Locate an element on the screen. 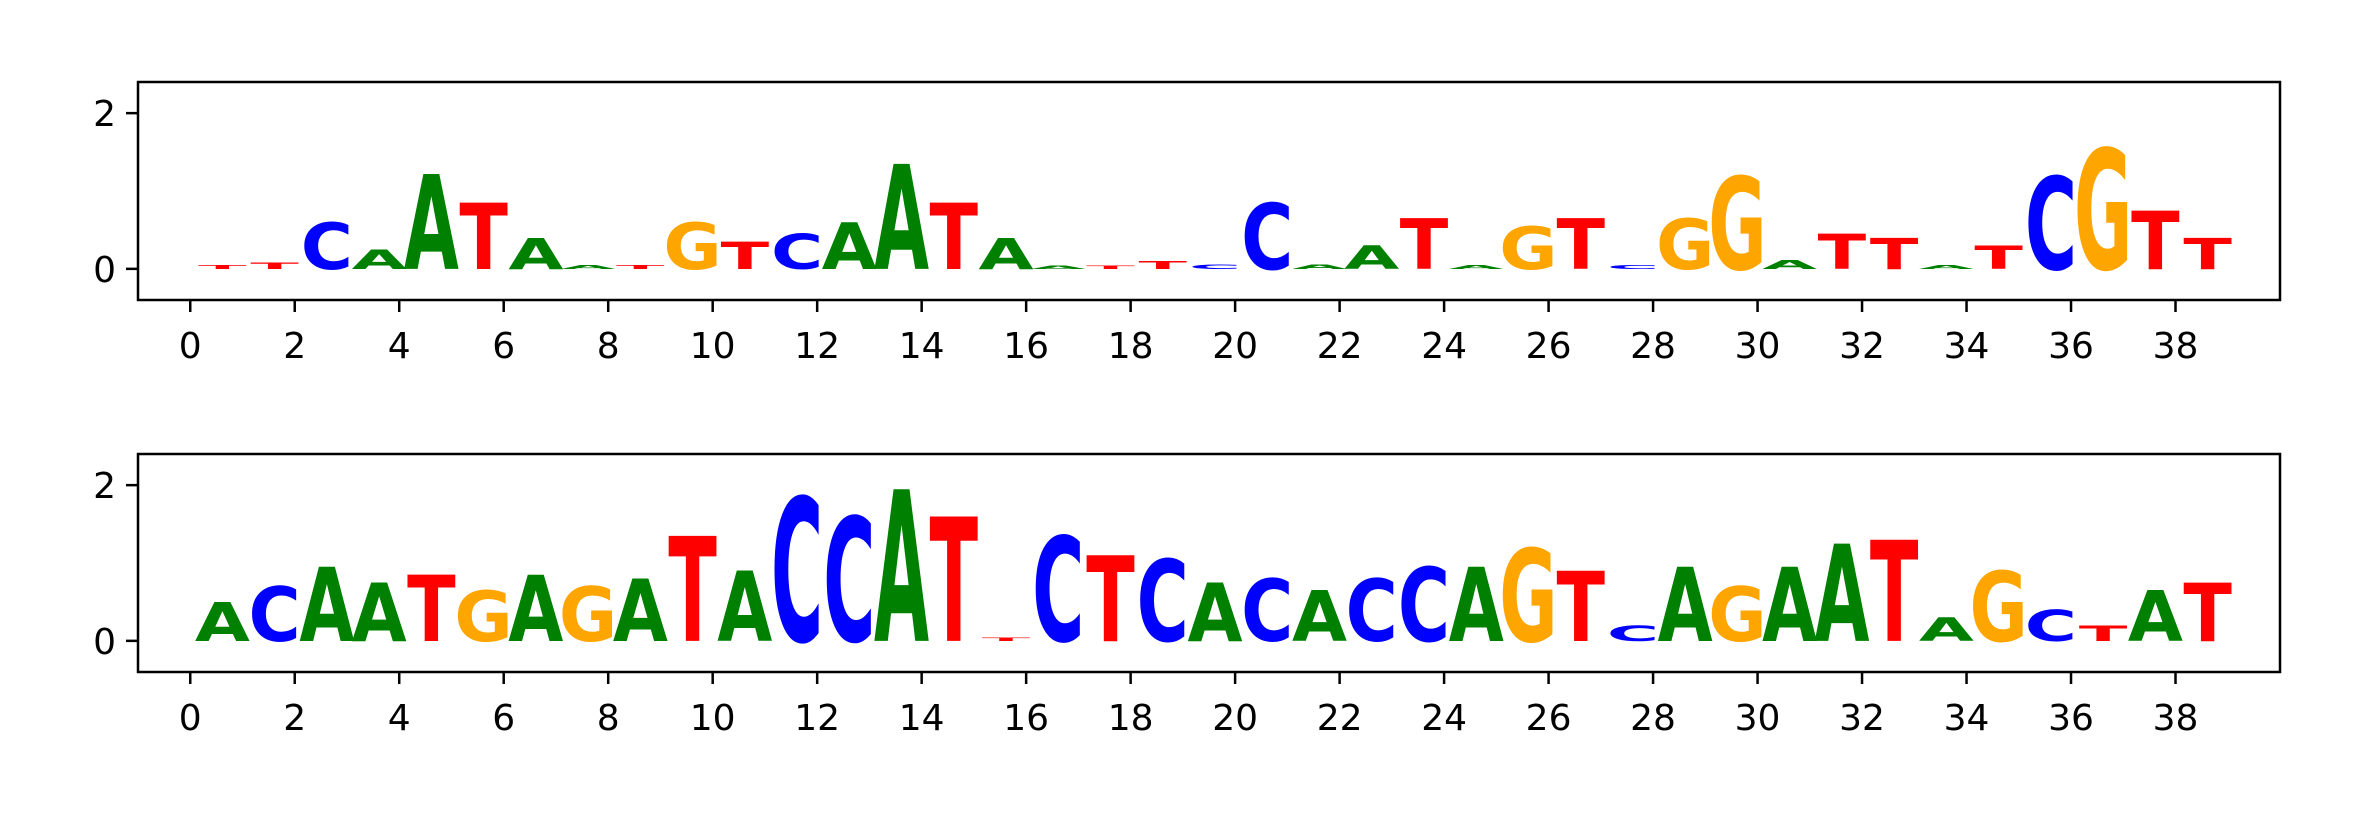 Image resolution: width=2362 pixels, height=826 pixels. x-tick-label: 30 is located at coordinates (1758, 346).